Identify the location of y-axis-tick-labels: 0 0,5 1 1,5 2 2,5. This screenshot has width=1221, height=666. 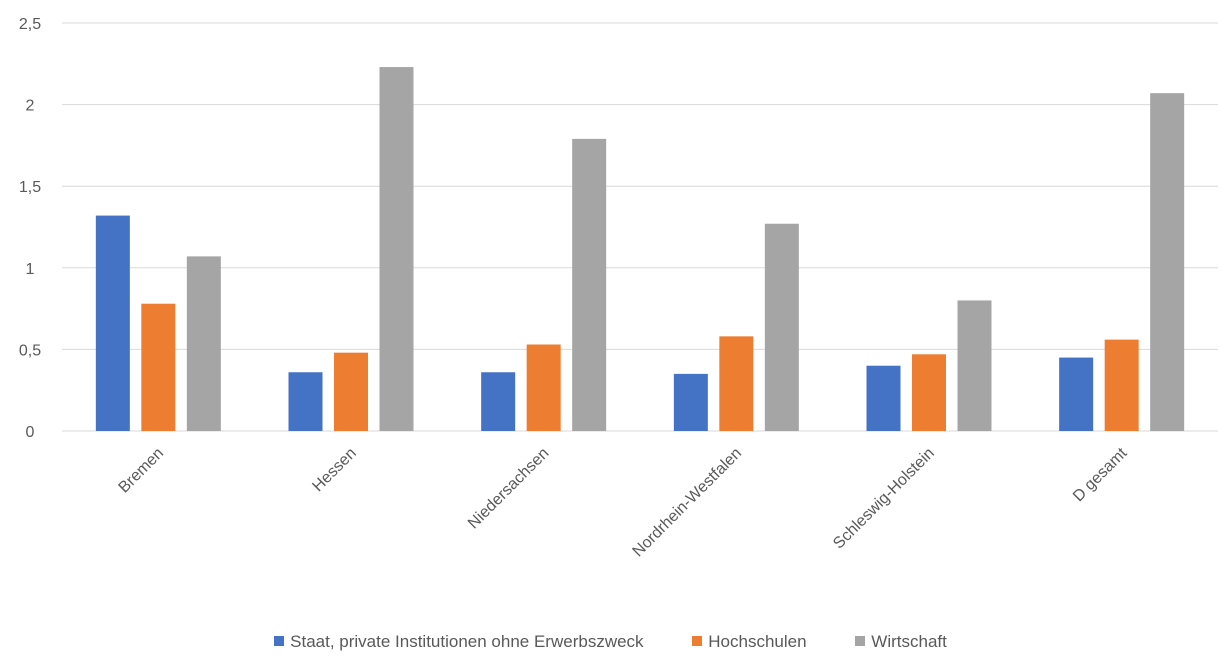
(30, 228).